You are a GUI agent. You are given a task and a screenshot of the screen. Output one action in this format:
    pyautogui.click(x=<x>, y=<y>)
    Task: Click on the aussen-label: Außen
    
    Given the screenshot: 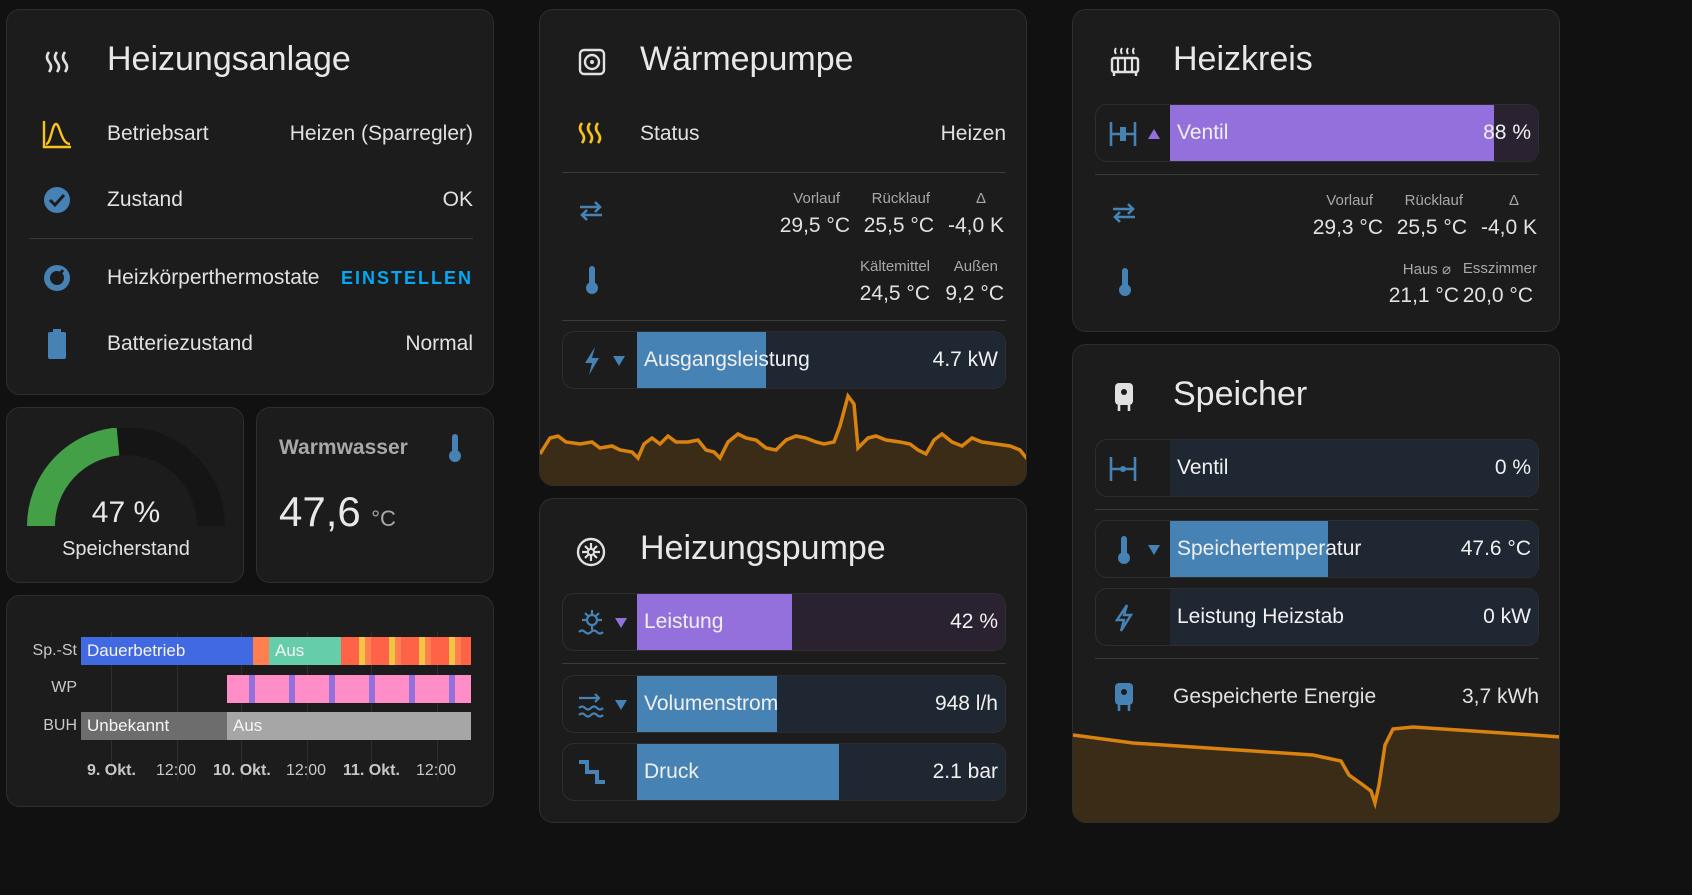 What is the action you would take?
    pyautogui.click(x=975, y=266)
    